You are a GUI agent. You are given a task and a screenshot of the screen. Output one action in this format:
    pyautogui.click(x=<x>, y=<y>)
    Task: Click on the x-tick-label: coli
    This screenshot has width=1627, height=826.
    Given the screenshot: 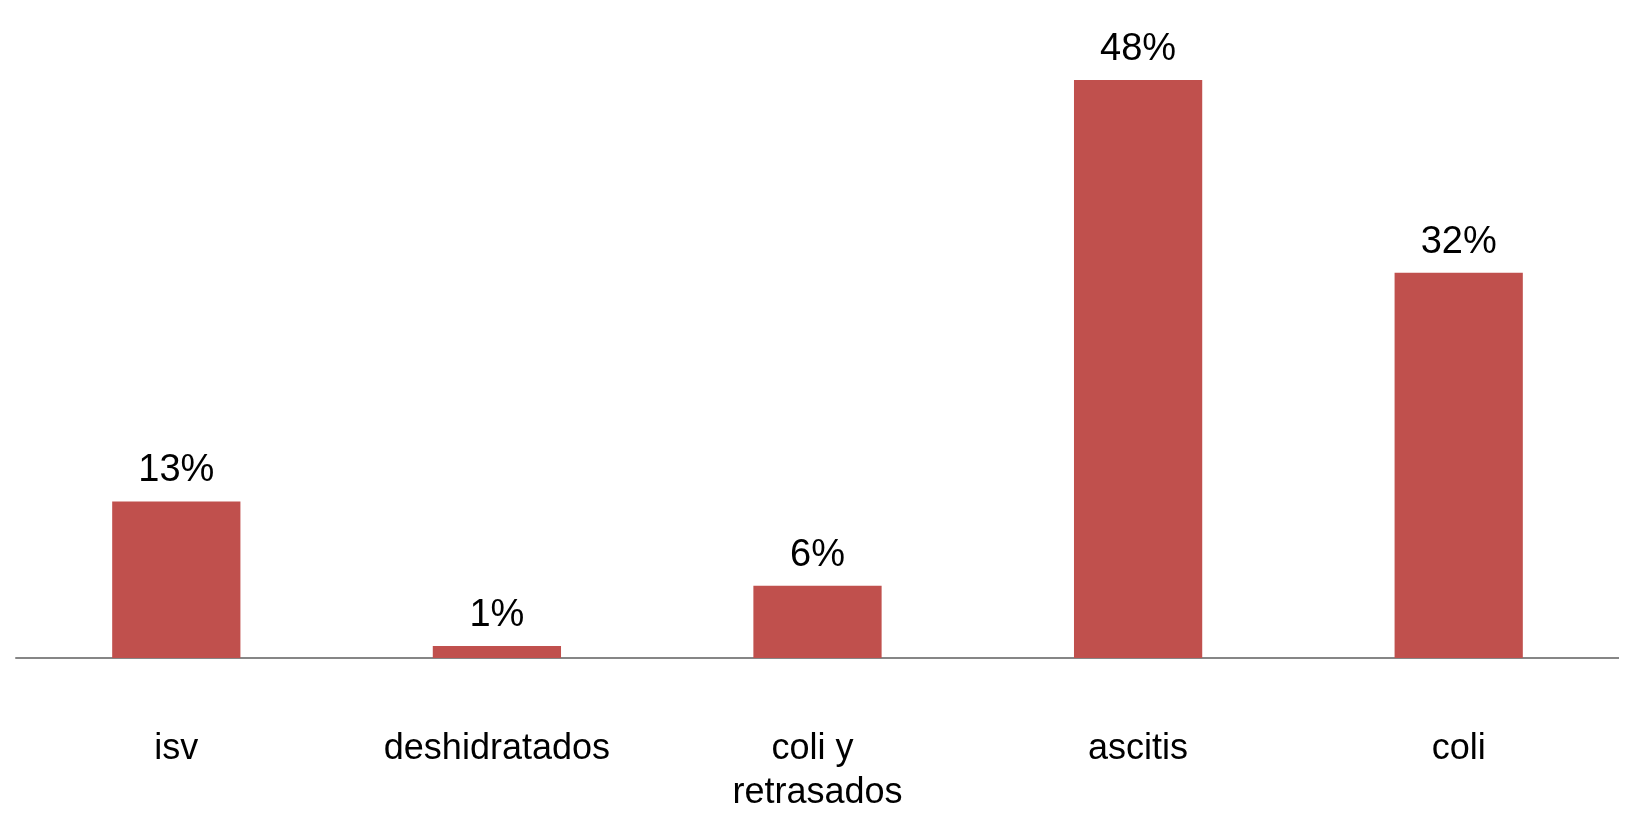 What is the action you would take?
    pyautogui.click(x=1458, y=746)
    